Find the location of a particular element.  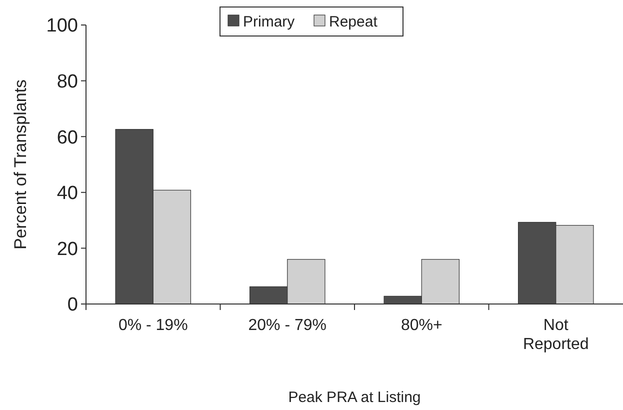

x-tick-label: 80%+ is located at coordinates (421, 325).